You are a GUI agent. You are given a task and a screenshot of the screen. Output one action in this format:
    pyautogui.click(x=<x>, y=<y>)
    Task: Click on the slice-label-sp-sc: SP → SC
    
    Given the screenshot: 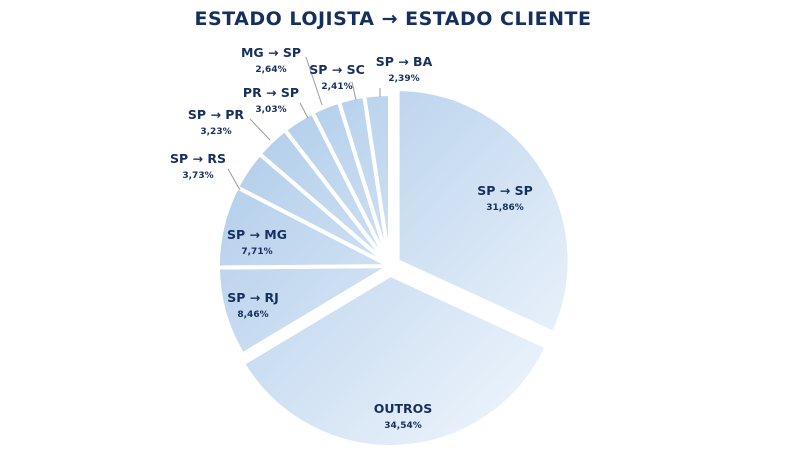 What is the action you would take?
    pyautogui.click(x=337, y=69)
    